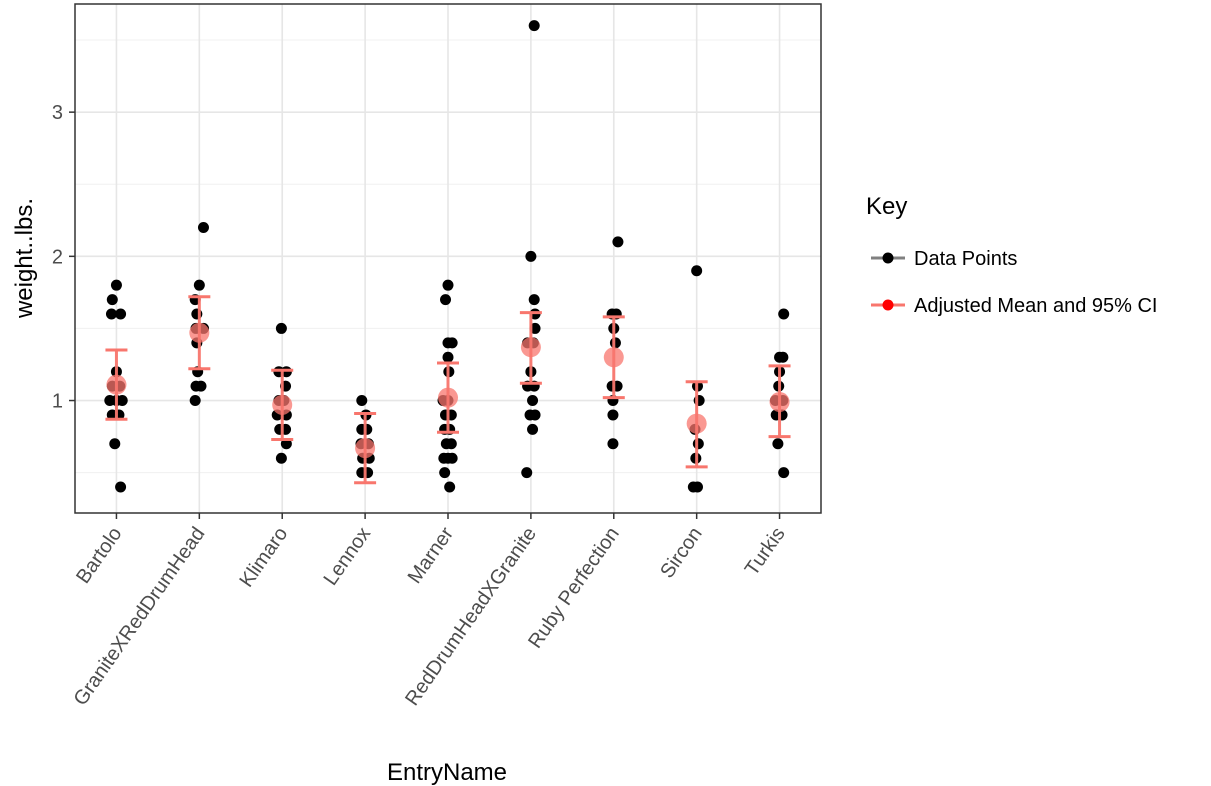 Image resolution: width=1211 pixels, height=786 pixels. I want to click on ci-layer, so click(448, 390).